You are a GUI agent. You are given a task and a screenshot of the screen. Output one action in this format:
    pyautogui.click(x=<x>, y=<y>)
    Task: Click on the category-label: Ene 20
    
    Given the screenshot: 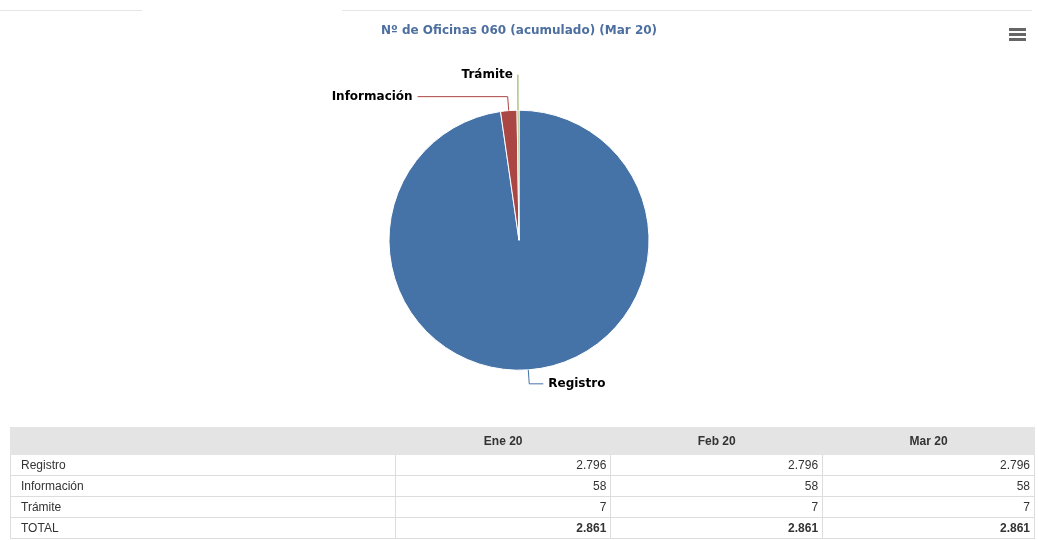 What is the action you would take?
    pyautogui.click(x=503, y=441)
    